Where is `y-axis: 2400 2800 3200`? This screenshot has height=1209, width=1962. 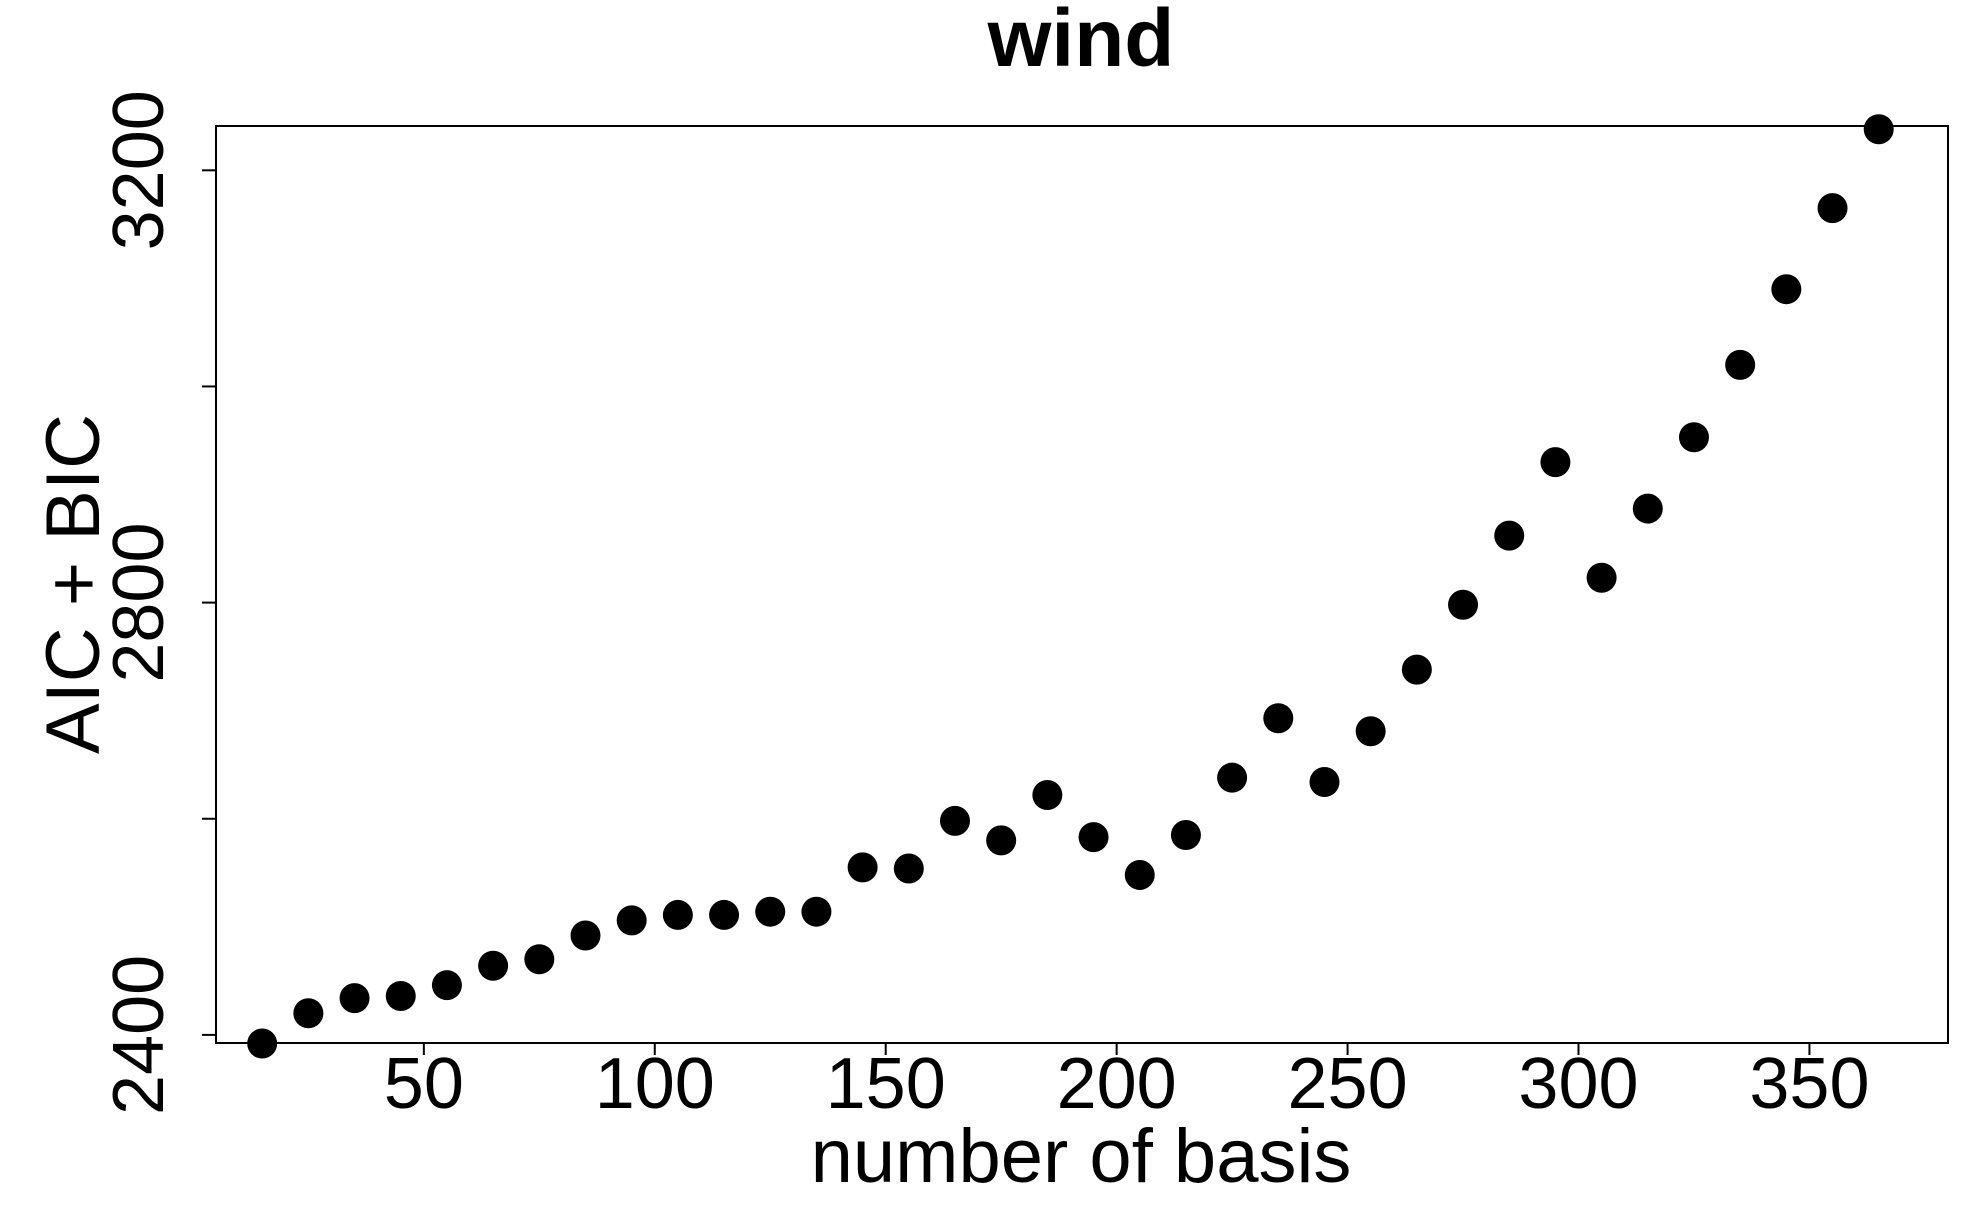 y-axis: 2400 2800 3200 is located at coordinates (157, 602).